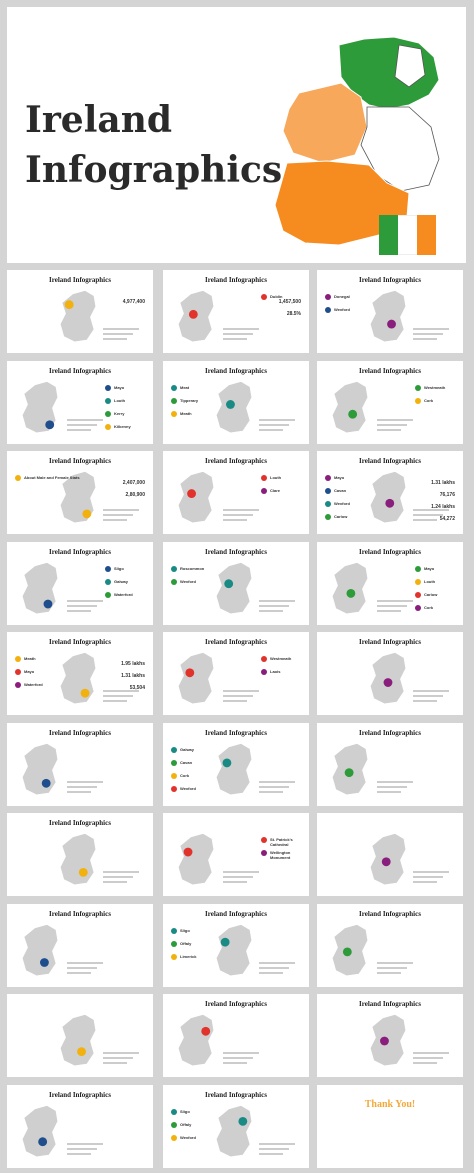 The image size is (474, 1173). I want to click on slide-thumbnail: Ireland Infographics Mayo Louth Carlow Cork, so click(390, 583).